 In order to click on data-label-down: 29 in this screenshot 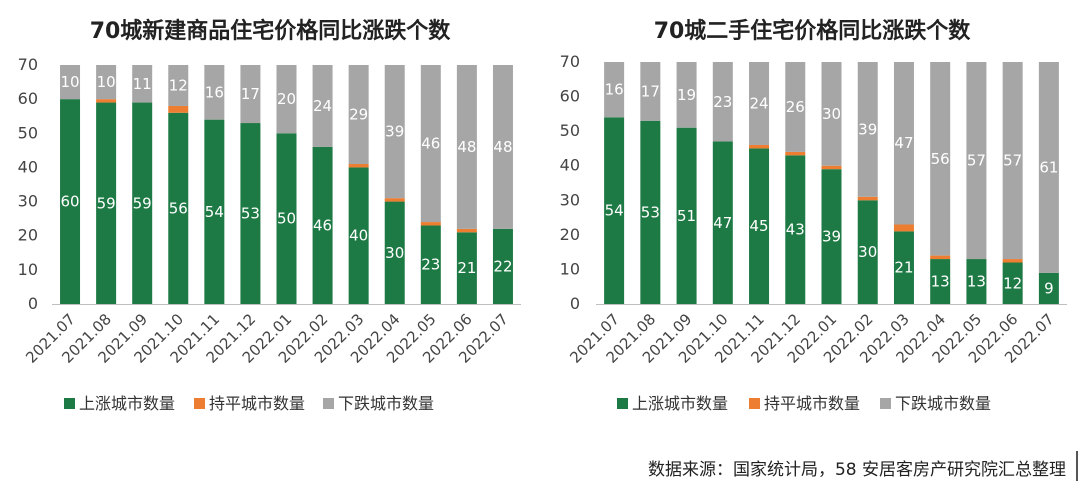, I will do `click(358, 115)`.